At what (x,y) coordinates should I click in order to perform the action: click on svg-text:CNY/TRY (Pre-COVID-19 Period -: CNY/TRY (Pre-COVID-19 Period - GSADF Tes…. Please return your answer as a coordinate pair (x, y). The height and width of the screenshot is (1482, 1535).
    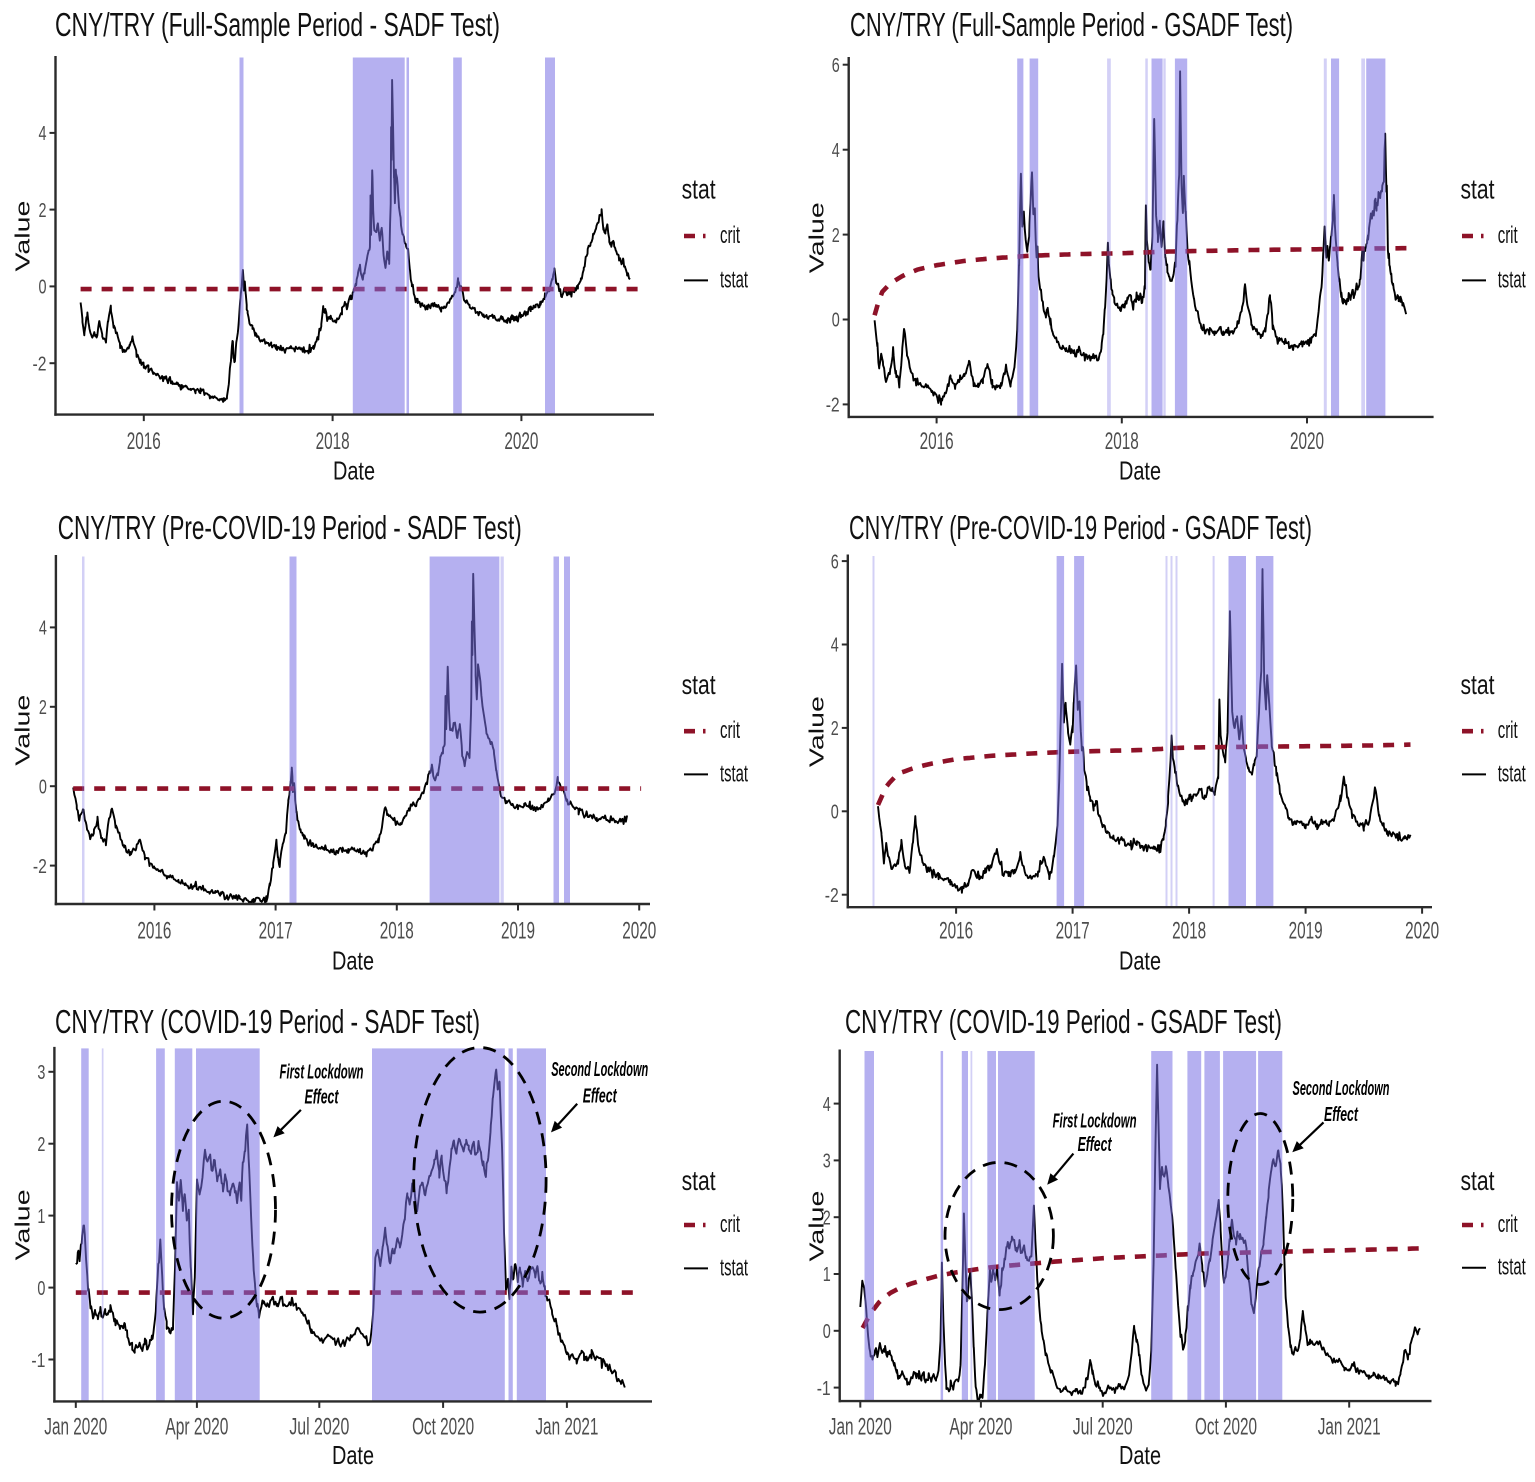
    Looking at the image, I should click on (1080, 527).